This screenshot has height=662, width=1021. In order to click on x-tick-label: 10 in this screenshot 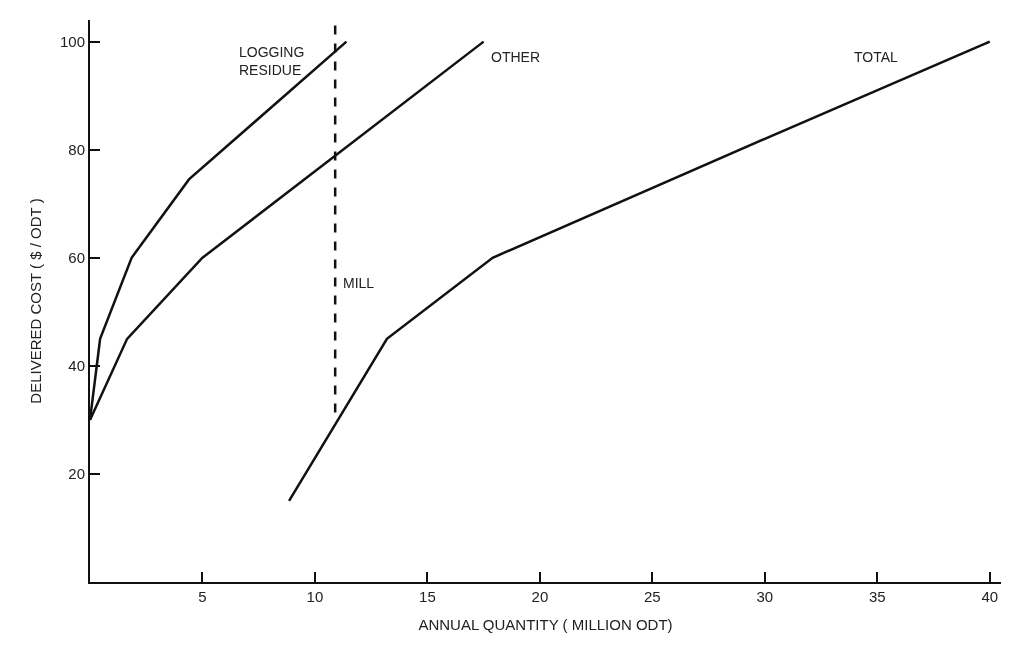, I will do `click(315, 596)`.